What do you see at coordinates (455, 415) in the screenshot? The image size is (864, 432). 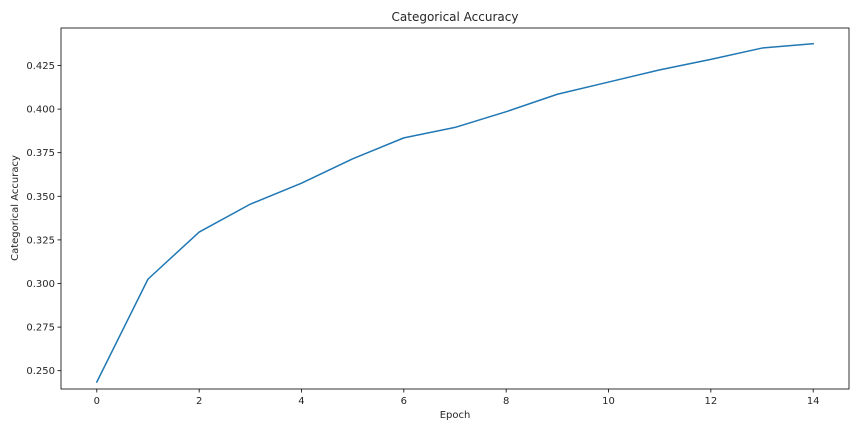 I see `x-axis-label: Epoch` at bounding box center [455, 415].